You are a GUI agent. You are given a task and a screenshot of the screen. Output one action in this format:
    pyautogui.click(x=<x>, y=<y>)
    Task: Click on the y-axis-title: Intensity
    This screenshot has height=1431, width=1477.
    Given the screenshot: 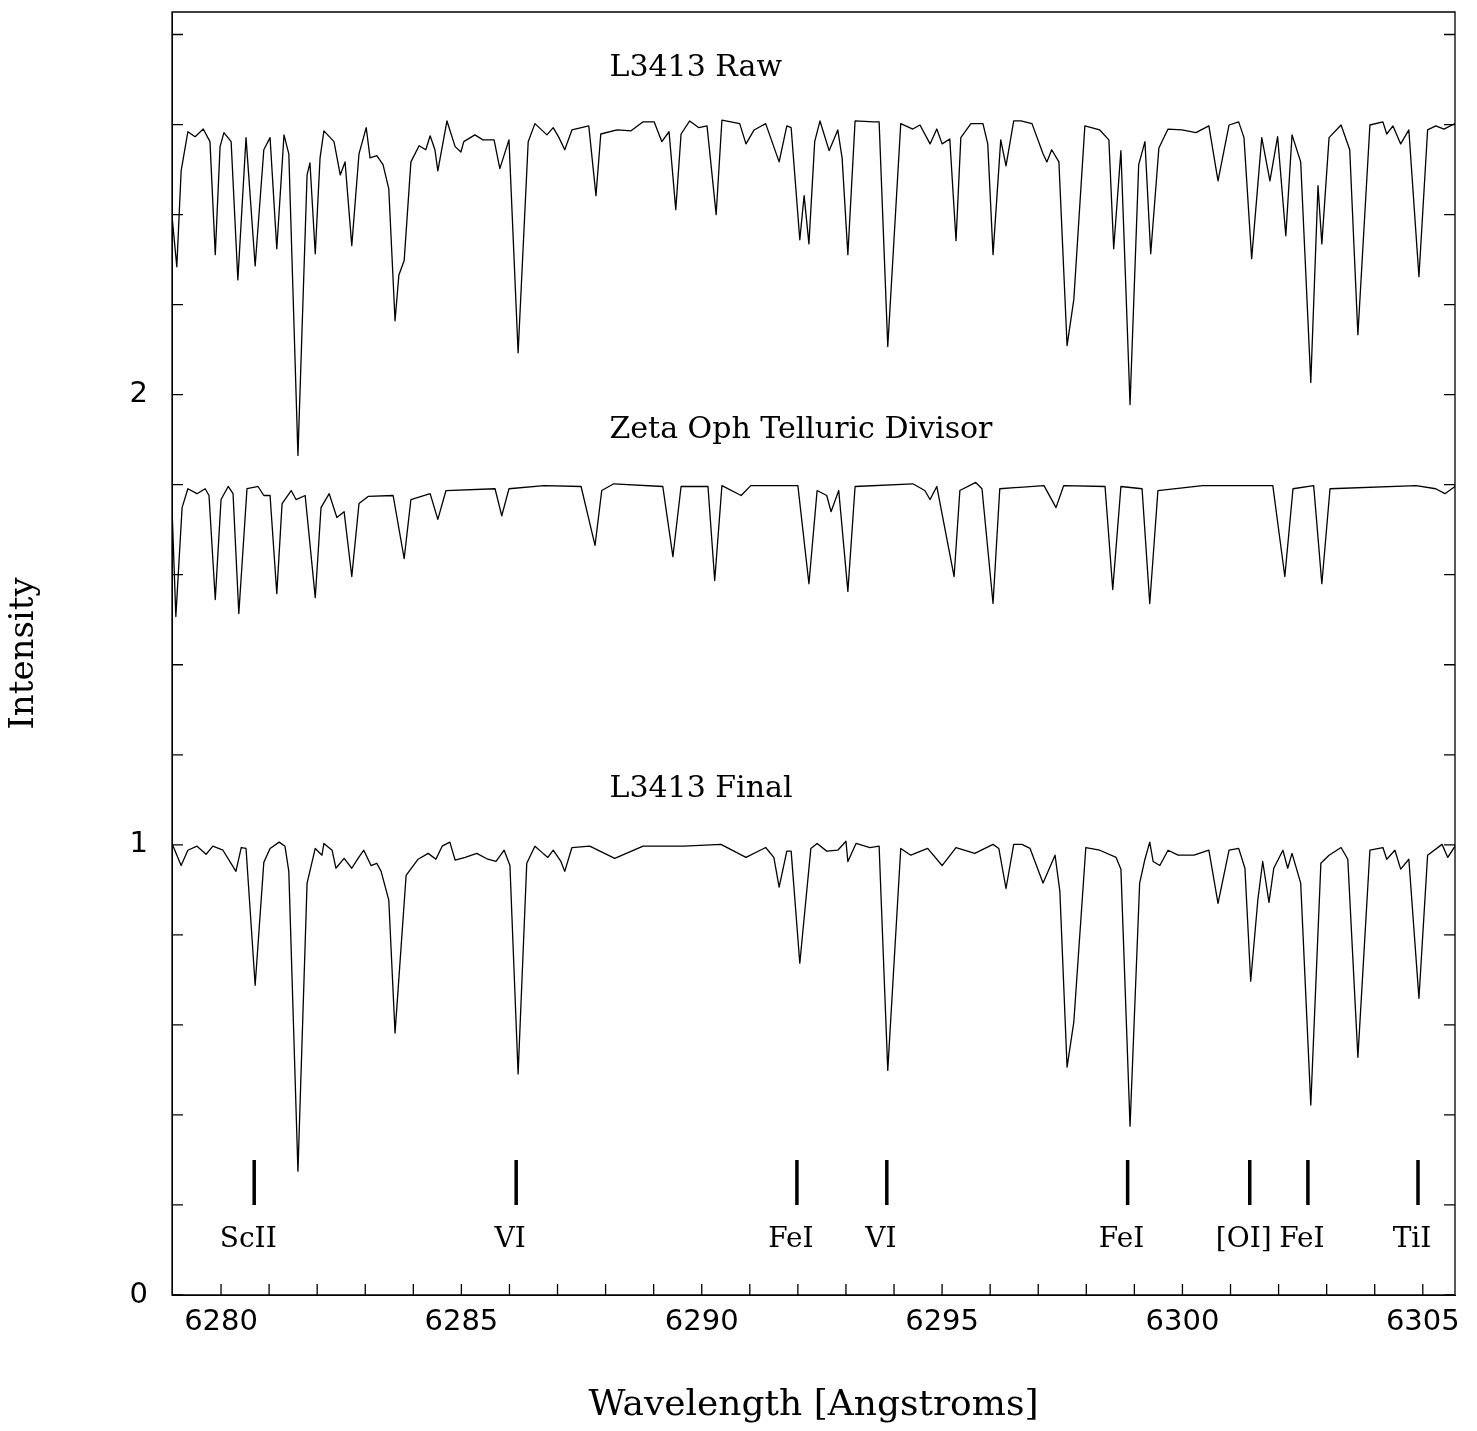 What is the action you would take?
    pyautogui.click(x=21, y=653)
    